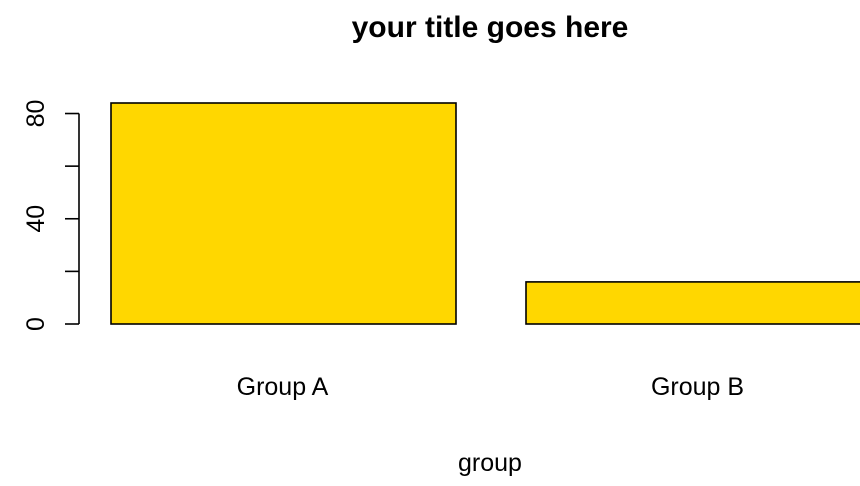  Describe the element at coordinates (490, 463) in the screenshot. I see `x-axis-label: group` at that location.